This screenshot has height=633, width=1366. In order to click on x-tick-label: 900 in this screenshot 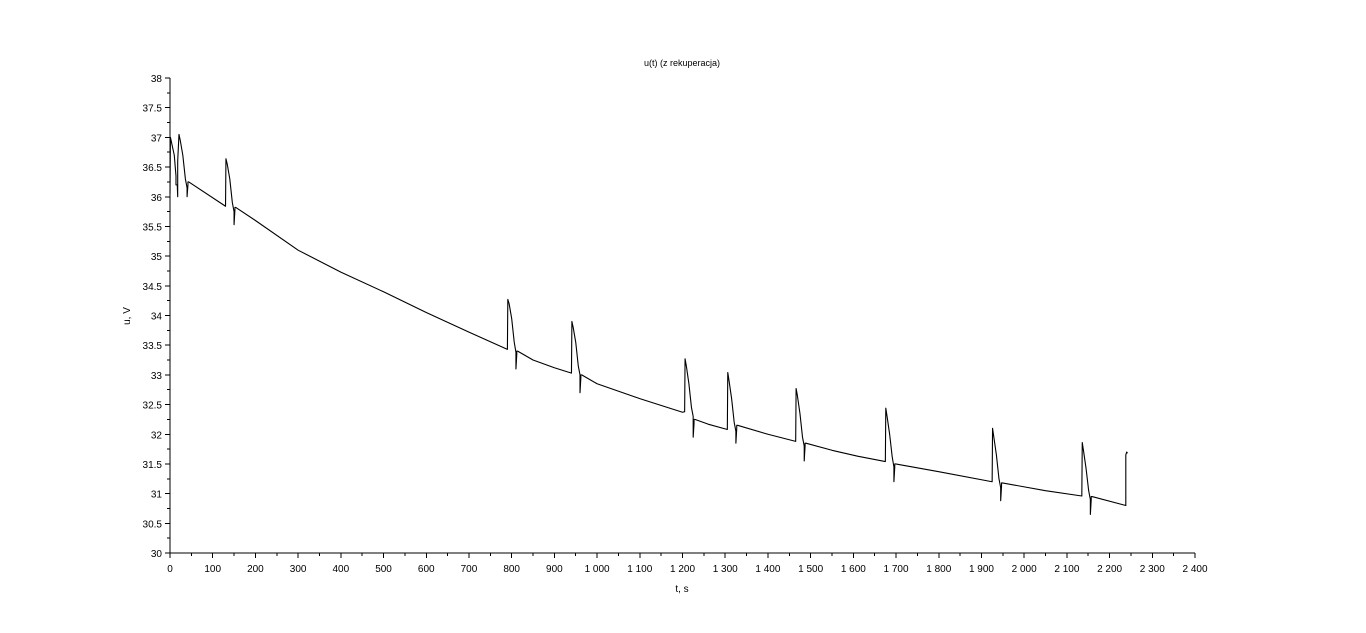, I will do `click(554, 569)`.